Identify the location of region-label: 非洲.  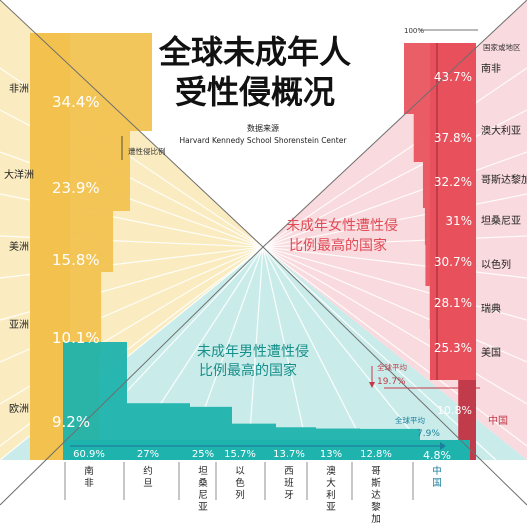
(19, 89).